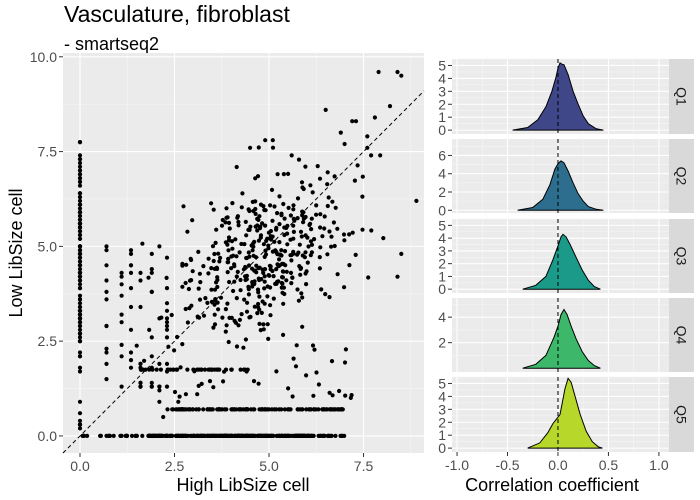  Describe the element at coordinates (175, 466) in the screenshot. I see `scatter-x-tick-label: 2.5` at that location.